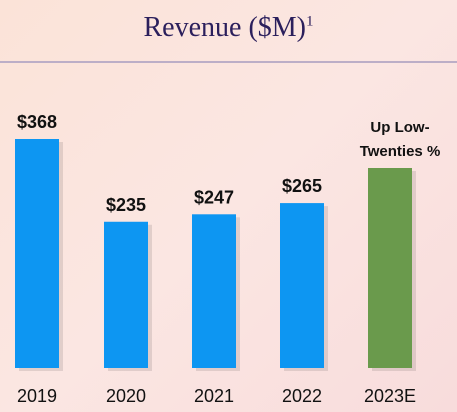  Describe the element at coordinates (224, 27) in the screenshot. I see `chart-title-text: Revenue ($M)` at that location.